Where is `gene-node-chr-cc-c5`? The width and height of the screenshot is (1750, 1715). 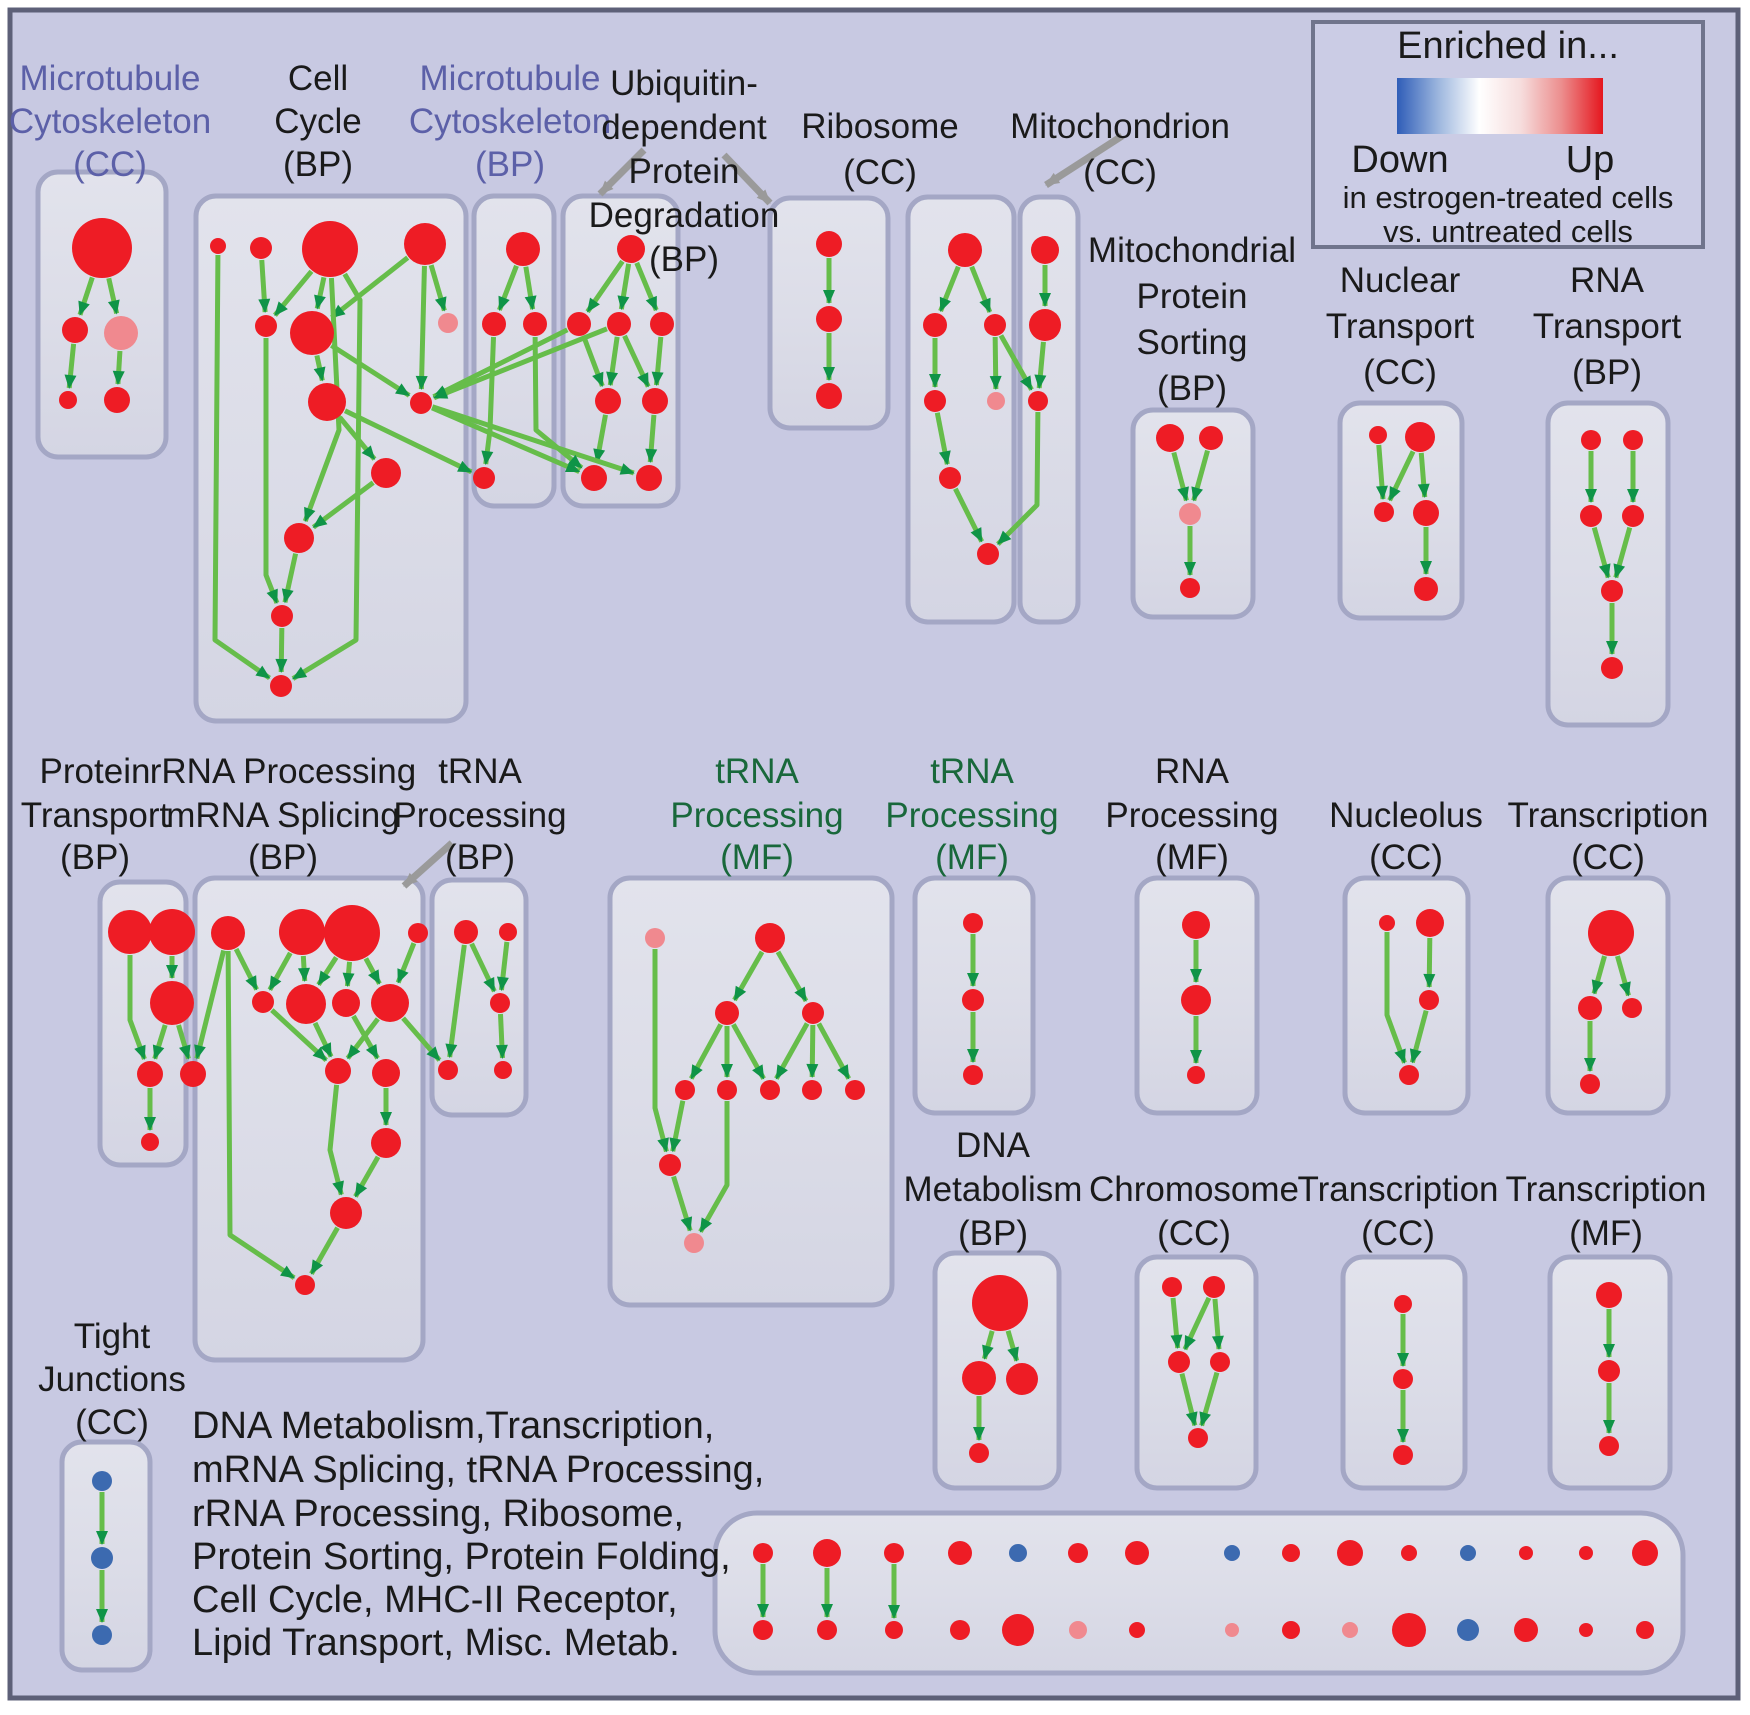
gene-node-chr-cc-c5 is located at coordinates (1198, 1438).